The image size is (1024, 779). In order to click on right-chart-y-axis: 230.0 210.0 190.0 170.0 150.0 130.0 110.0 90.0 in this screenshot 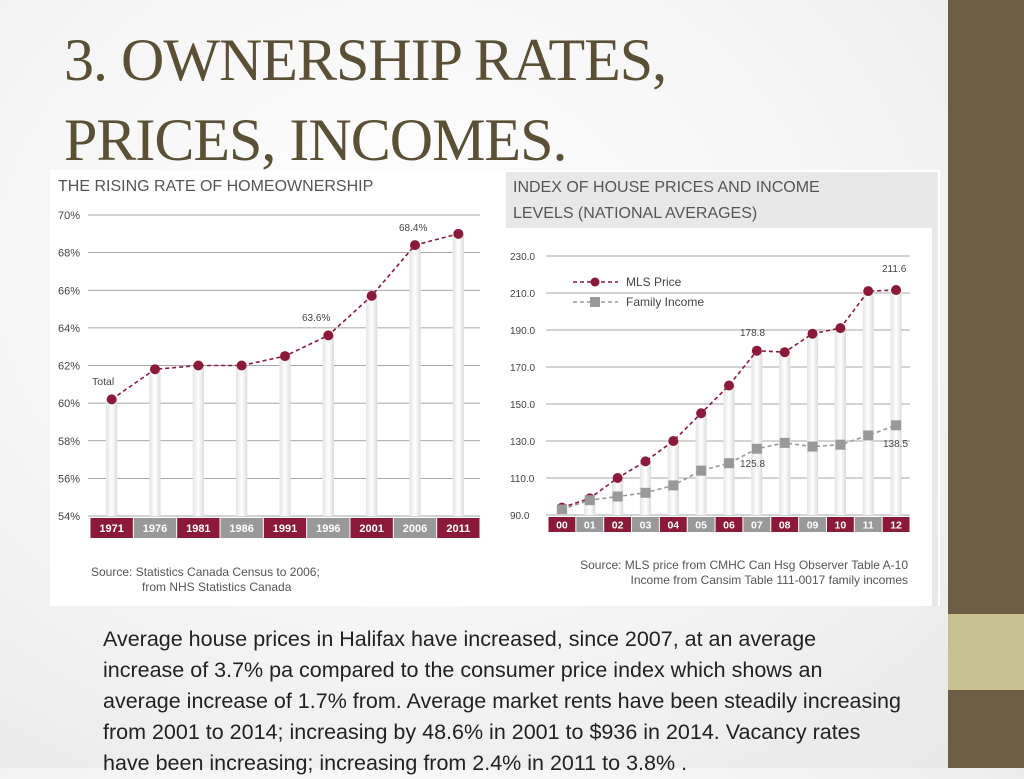, I will do `click(522, 387)`.